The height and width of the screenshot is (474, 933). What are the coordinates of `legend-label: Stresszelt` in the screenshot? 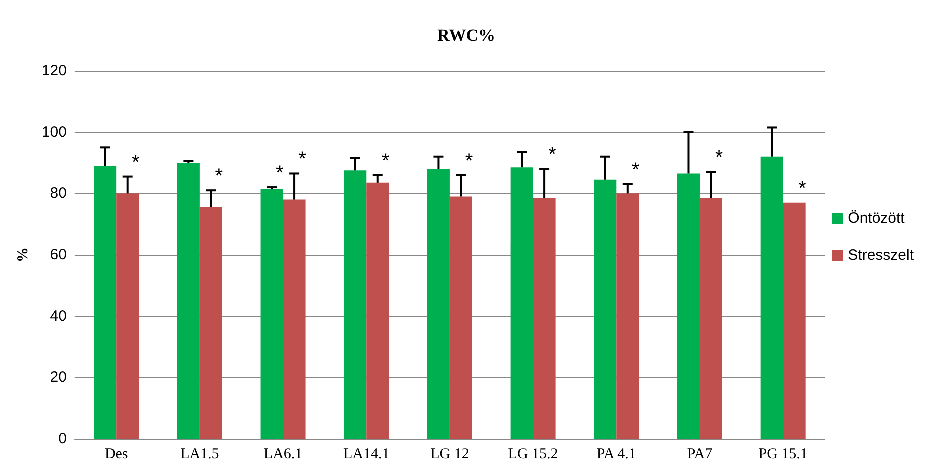 It's located at (881, 255).